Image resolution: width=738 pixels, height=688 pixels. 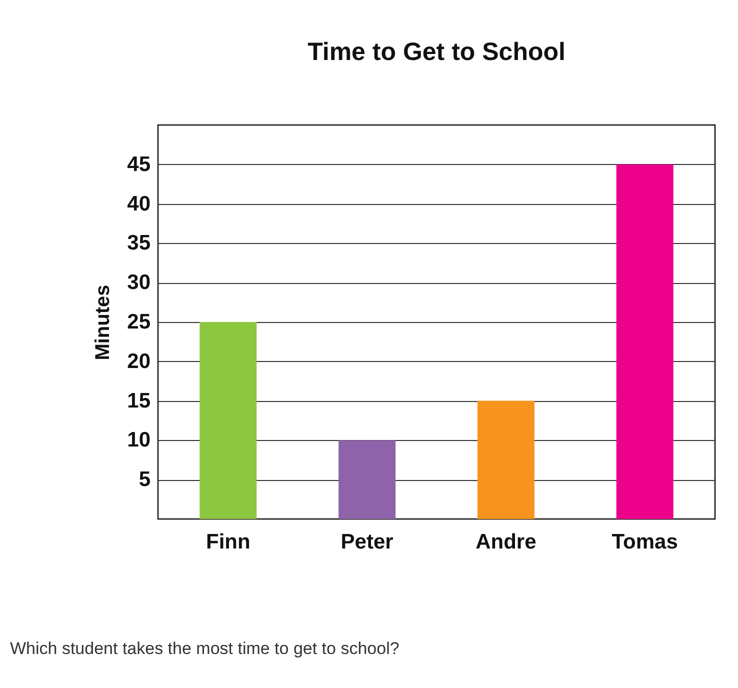 I want to click on x-tick-label: Tomas, so click(x=645, y=542).